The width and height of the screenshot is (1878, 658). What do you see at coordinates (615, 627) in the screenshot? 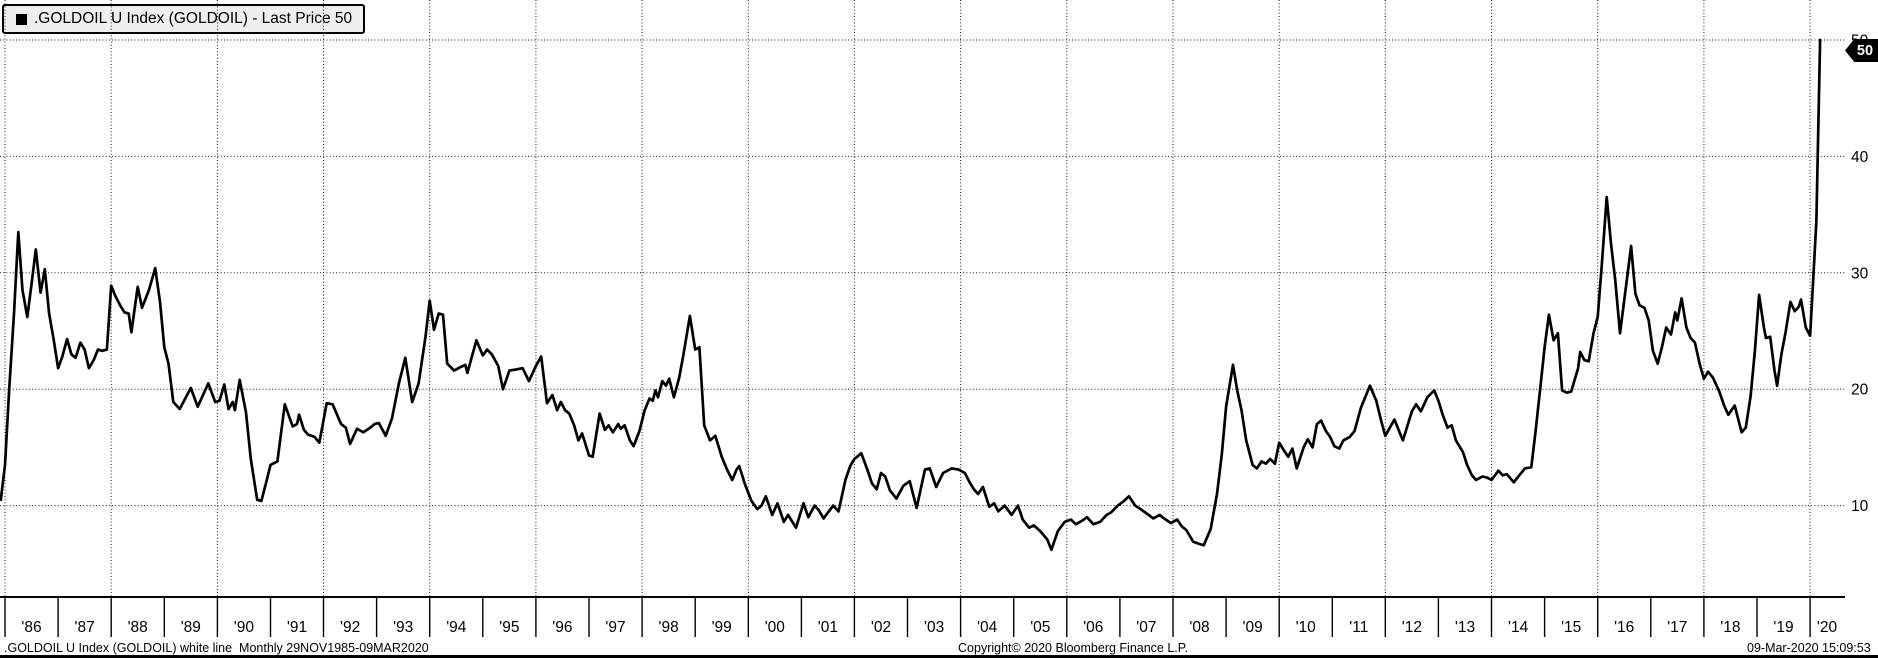
I see `x-tick-label: '97` at bounding box center [615, 627].